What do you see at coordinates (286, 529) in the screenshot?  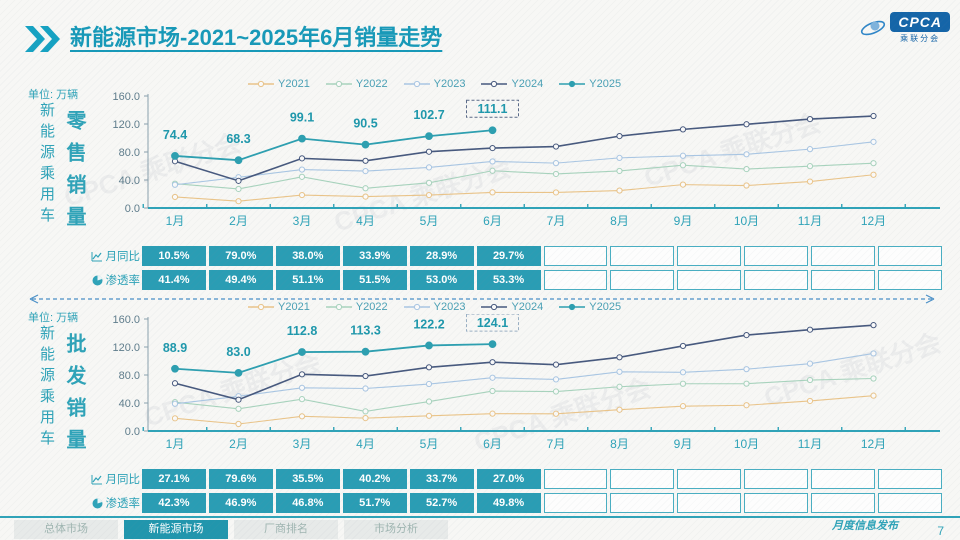 I see `footer-tab: 厂商排名` at bounding box center [286, 529].